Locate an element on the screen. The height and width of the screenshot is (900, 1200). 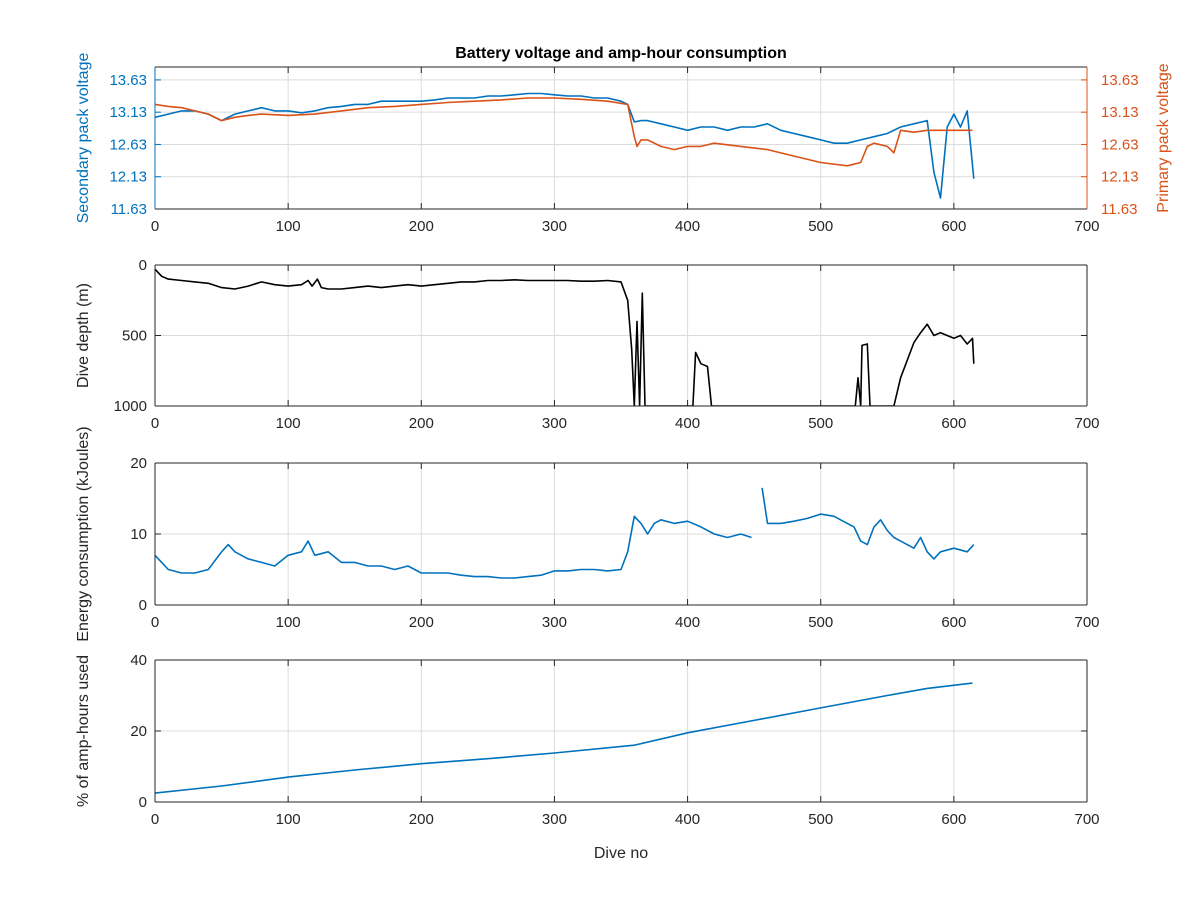
y-axis-label: Energy consumption (kJoules) is located at coordinates (83, 533).